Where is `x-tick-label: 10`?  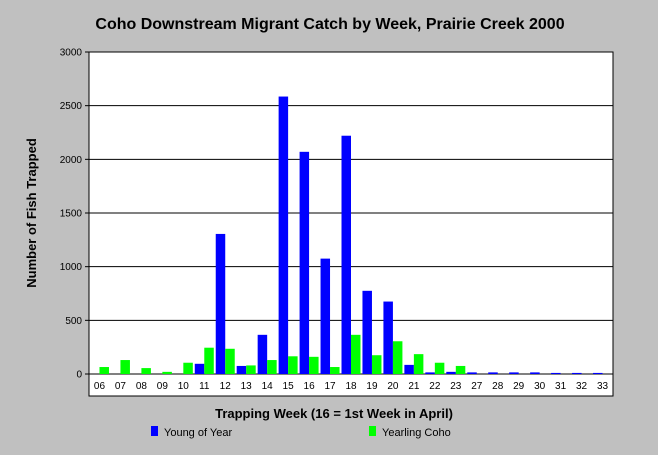
x-tick-label: 10 is located at coordinates (184, 386).